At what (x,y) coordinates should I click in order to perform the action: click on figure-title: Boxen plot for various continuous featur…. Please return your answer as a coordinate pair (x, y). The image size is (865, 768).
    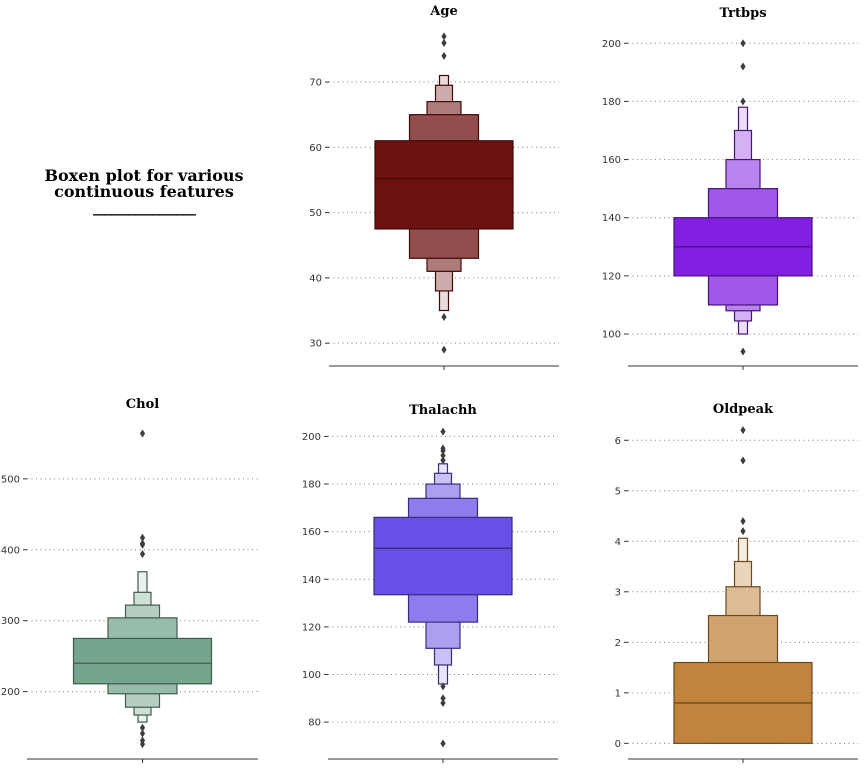
    Looking at the image, I should click on (144, 191).